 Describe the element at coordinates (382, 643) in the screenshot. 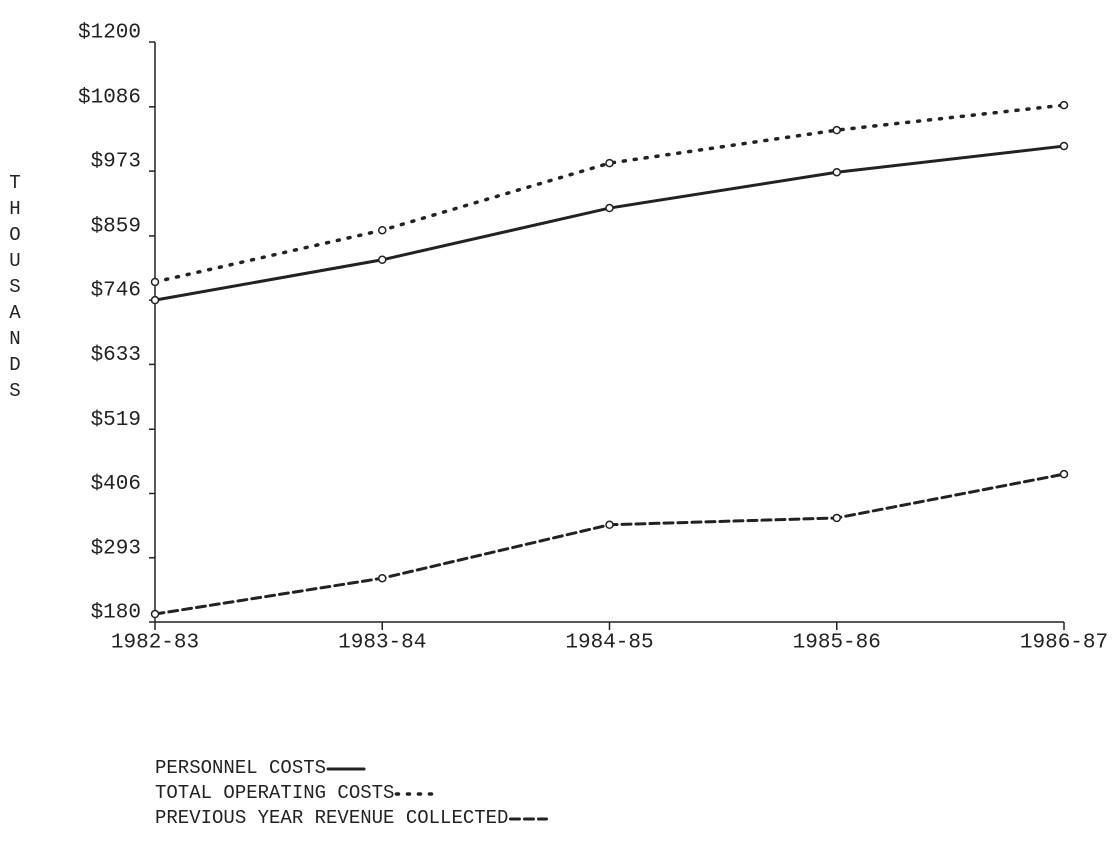

I see `x-tick-label: 1983-84` at that location.